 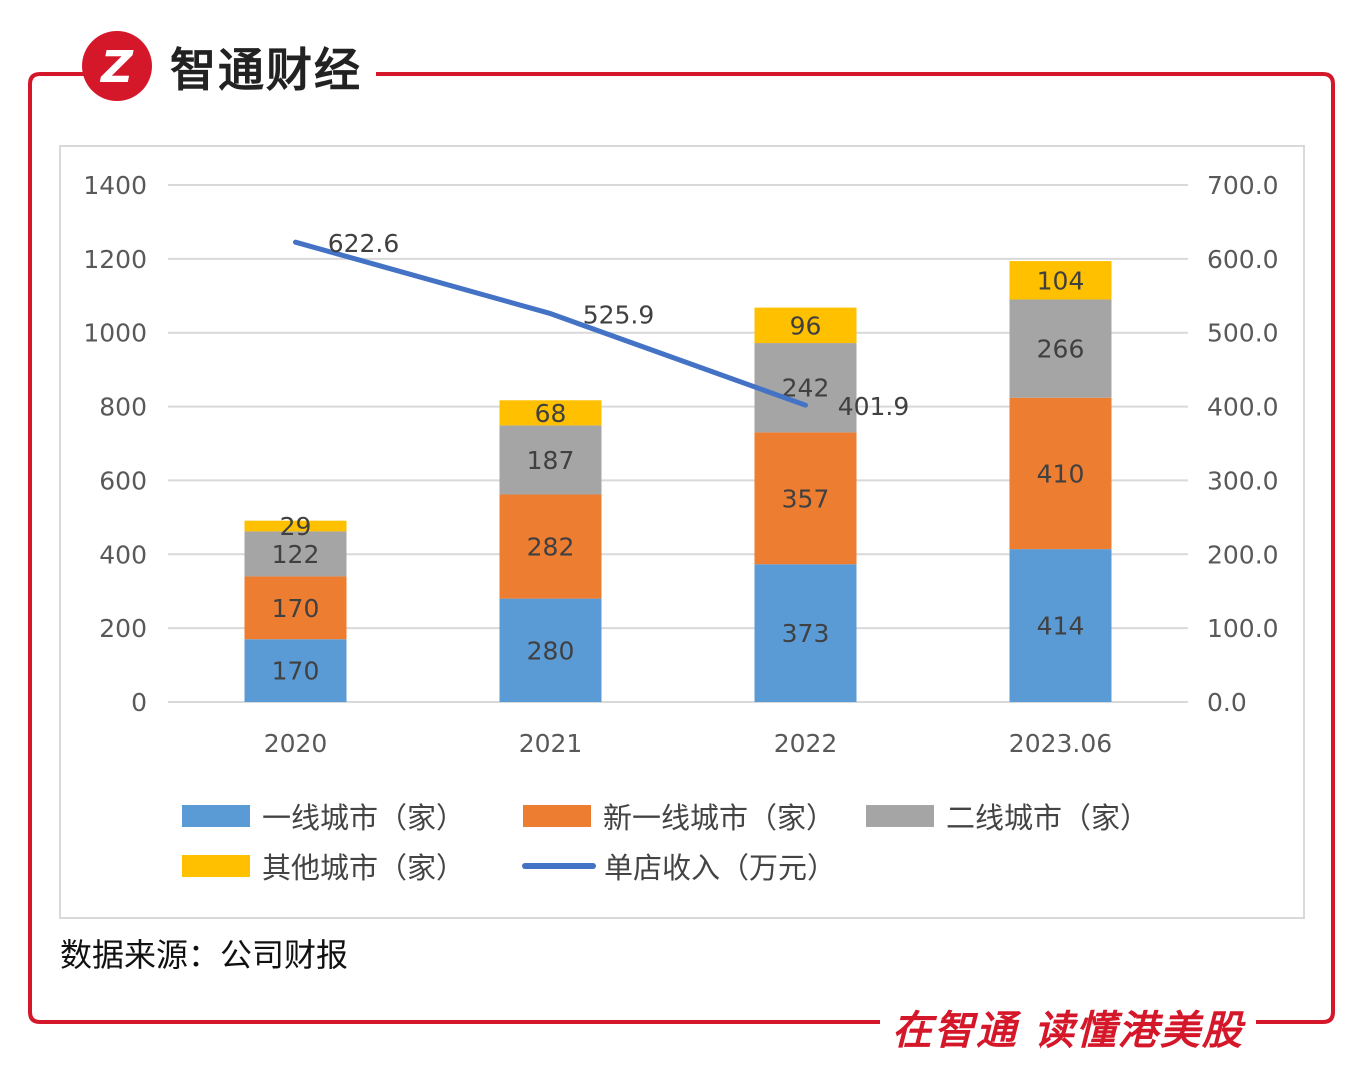 What do you see at coordinates (1243, 407) in the screenshot?
I see `right-axis-tick-label: 400.0` at bounding box center [1243, 407].